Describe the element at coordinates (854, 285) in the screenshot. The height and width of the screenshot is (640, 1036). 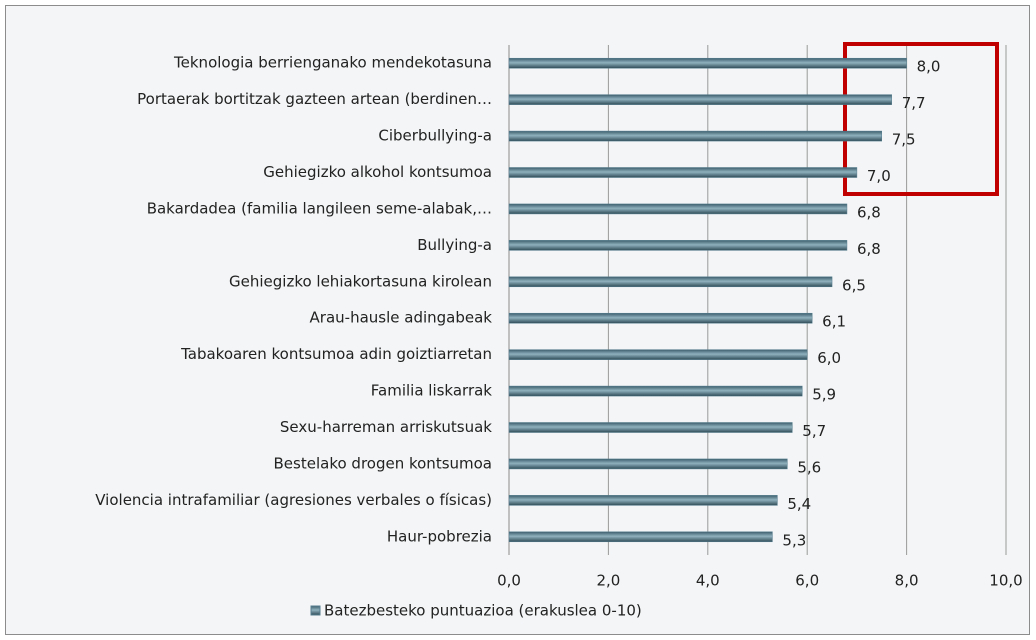
I see `data-label: 6,5` at that location.